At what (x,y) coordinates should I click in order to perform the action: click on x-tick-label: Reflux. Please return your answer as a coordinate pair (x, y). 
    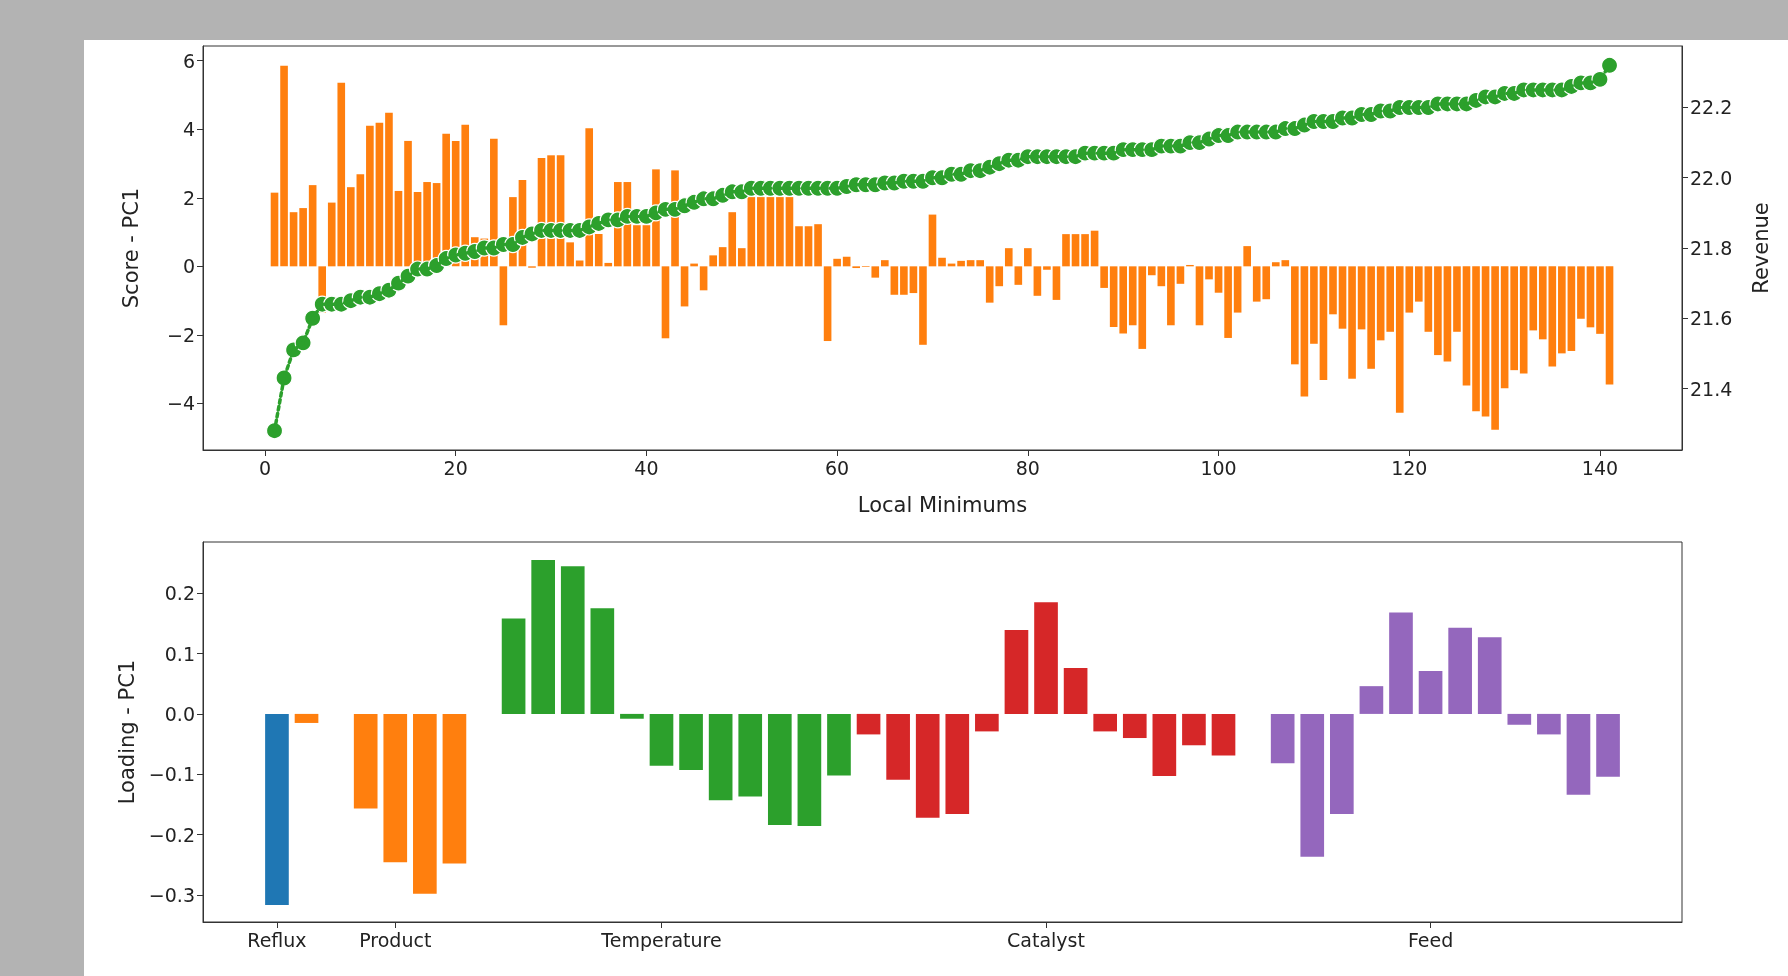
    Looking at the image, I should click on (277, 939).